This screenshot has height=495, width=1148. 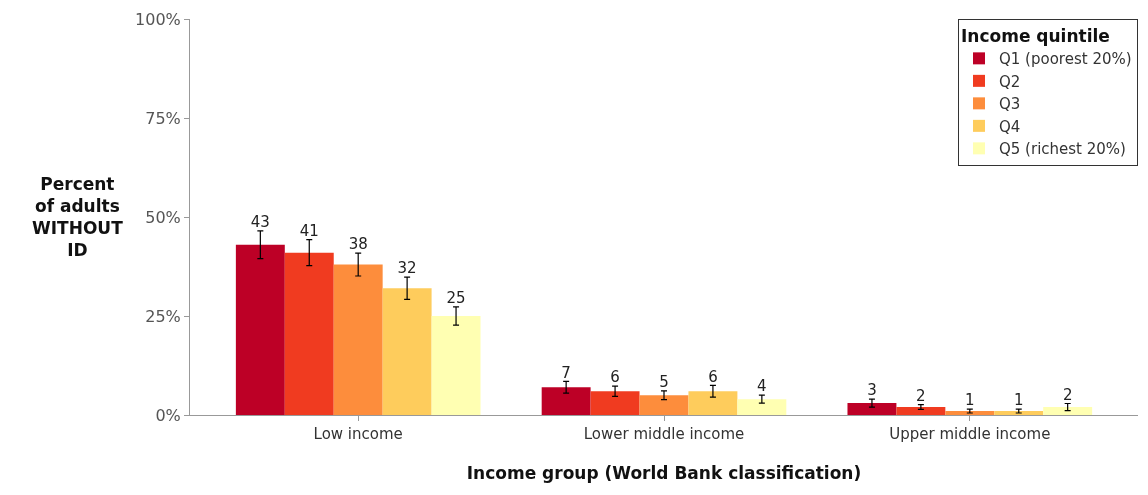 What do you see at coordinates (1065, 59) in the screenshot?
I see `legend-label: Q1 (poorest 20%)` at bounding box center [1065, 59].